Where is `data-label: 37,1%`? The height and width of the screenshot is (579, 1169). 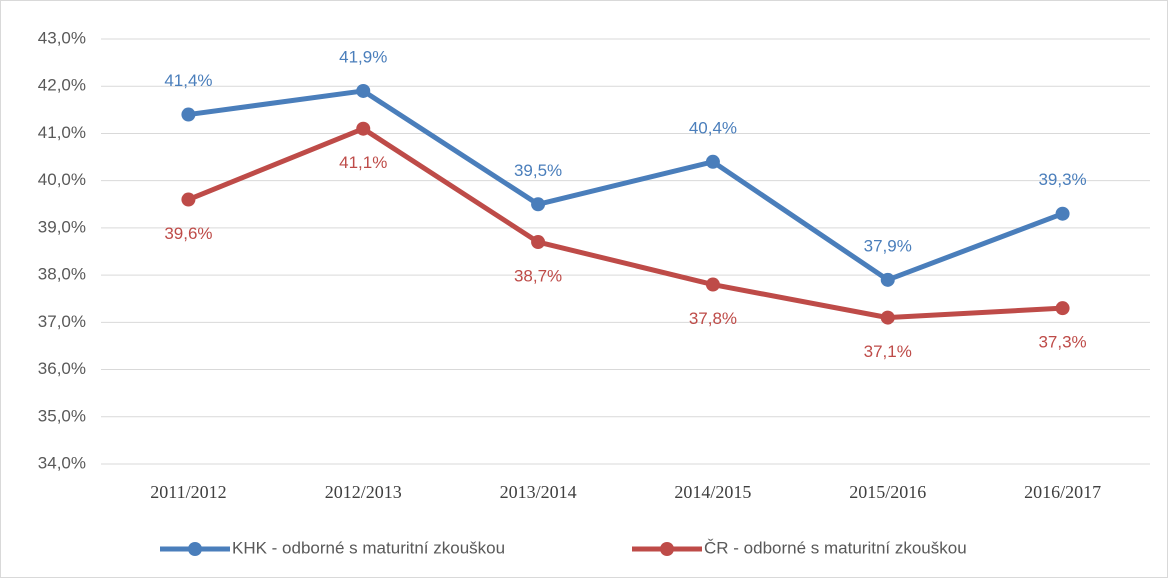
data-label: 37,1% is located at coordinates (888, 351).